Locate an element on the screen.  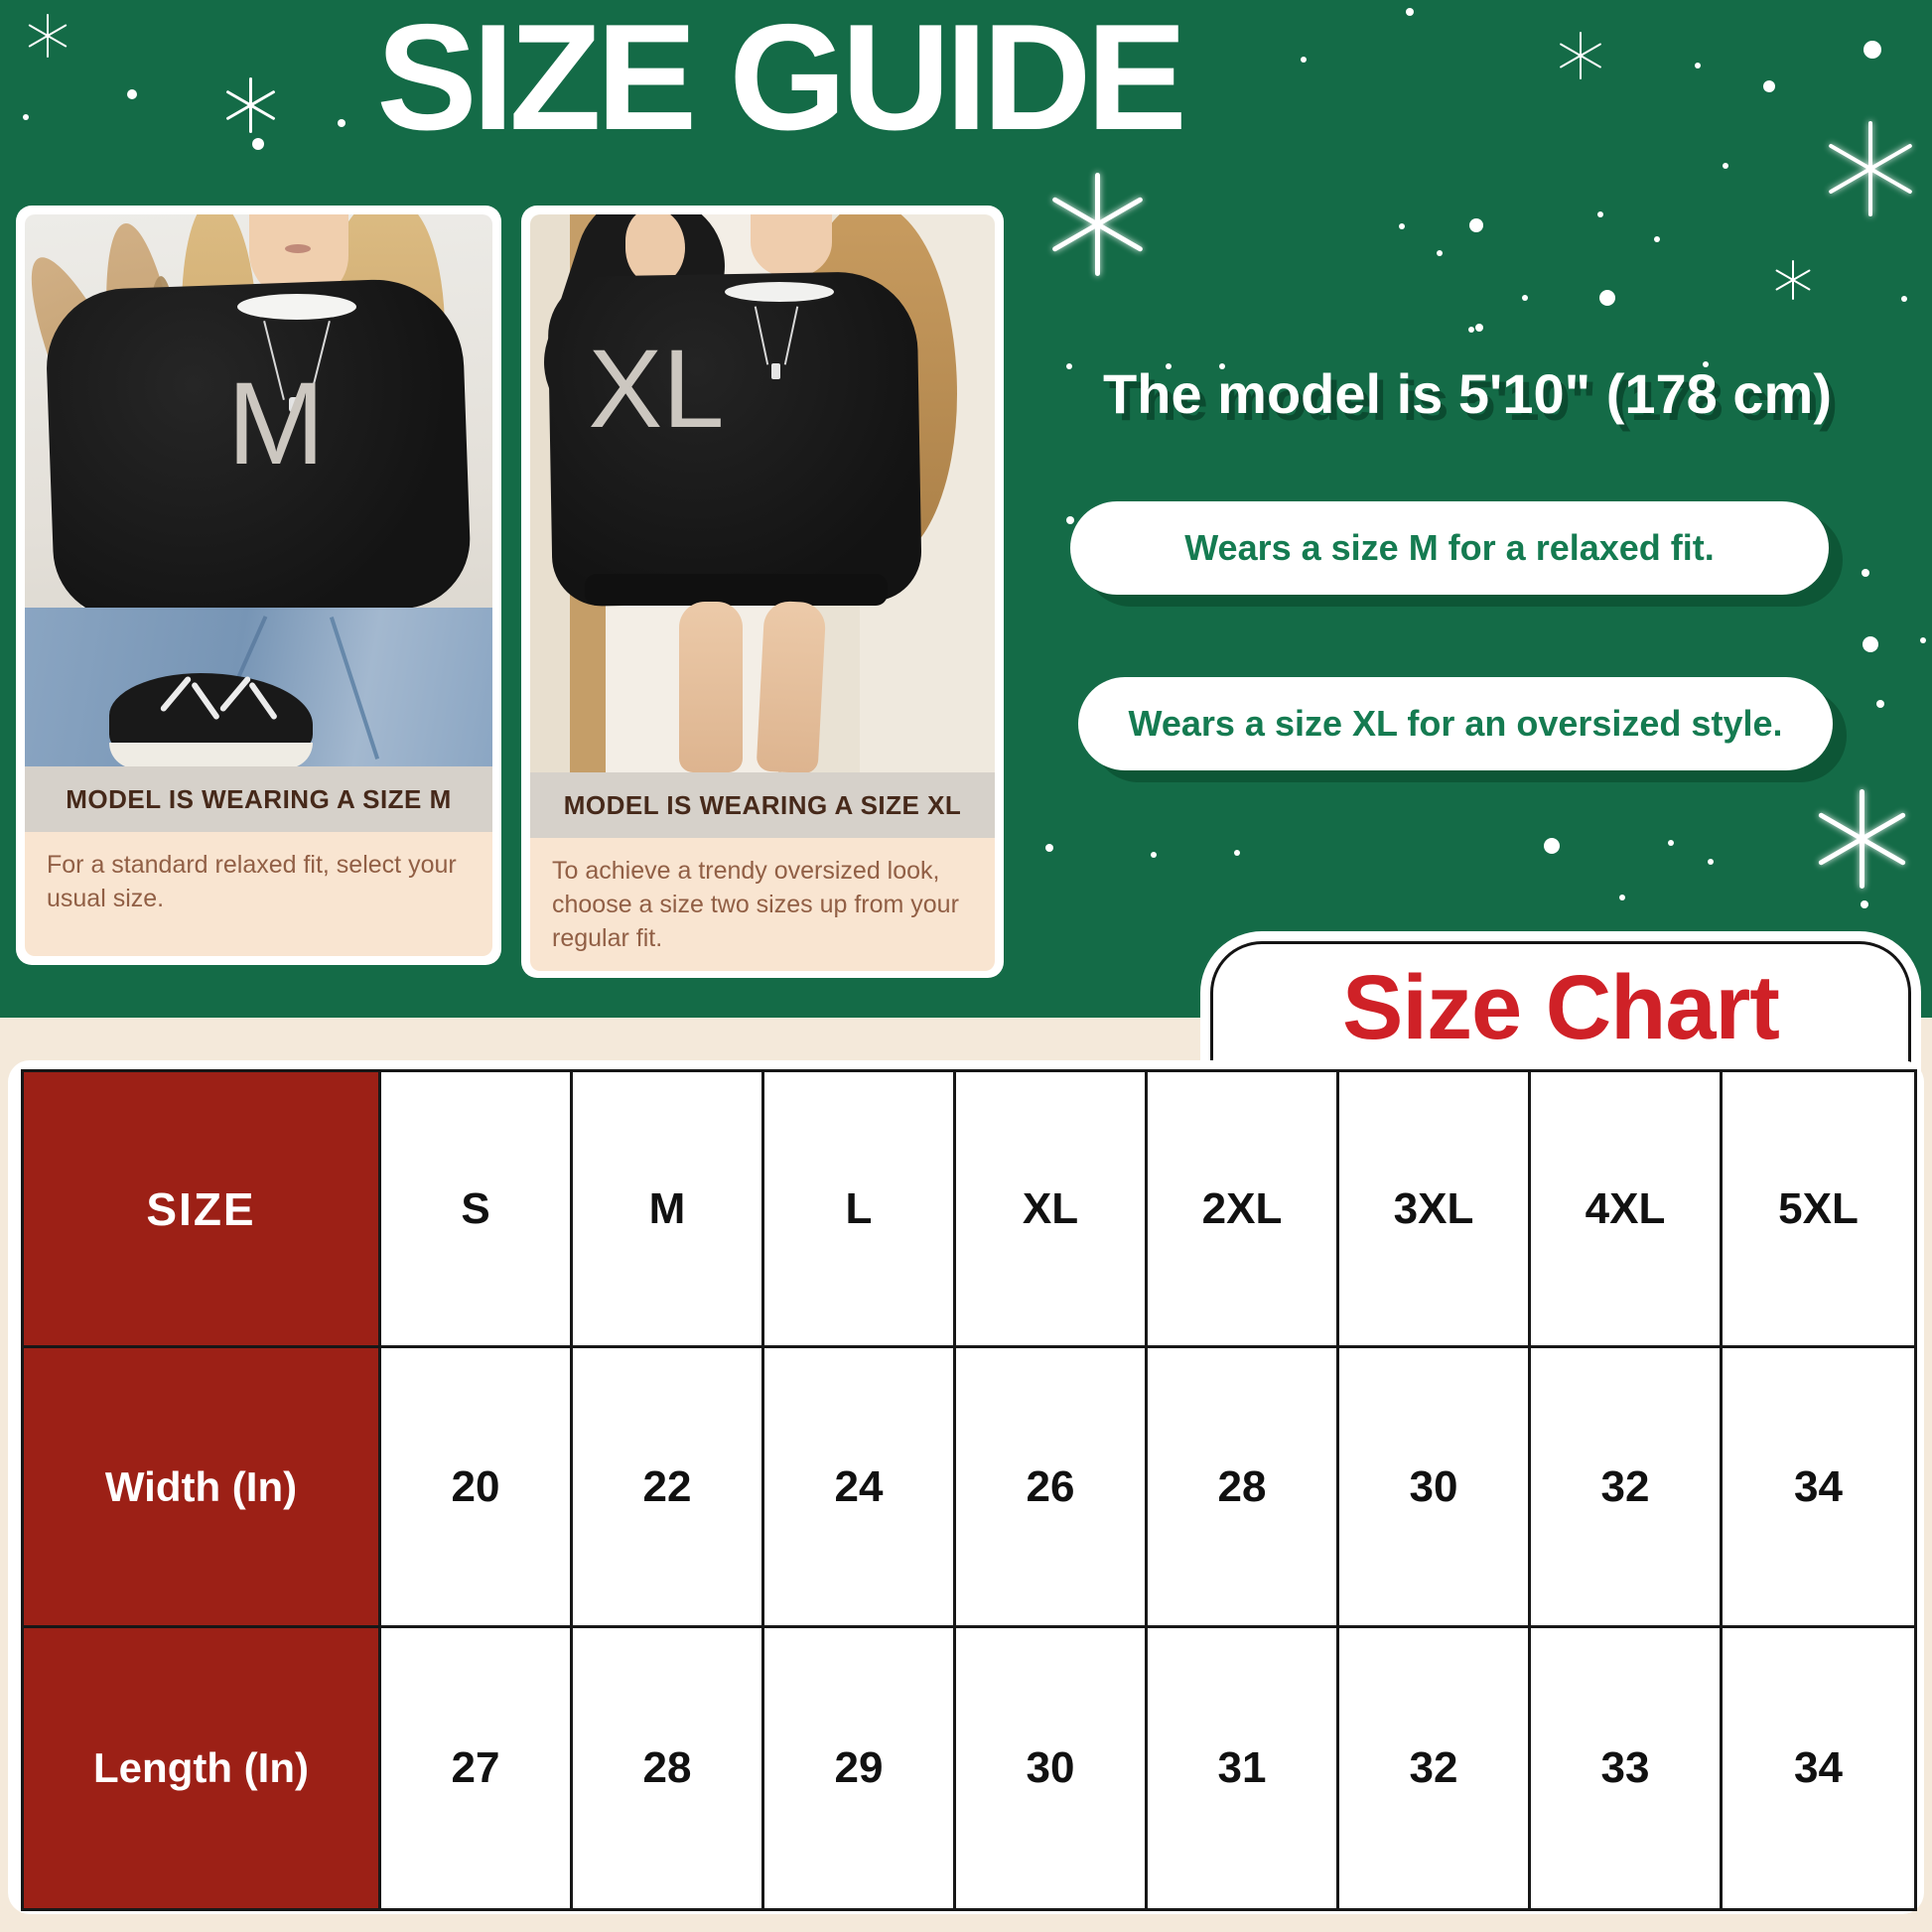
sneaker-sole is located at coordinates (211, 755).